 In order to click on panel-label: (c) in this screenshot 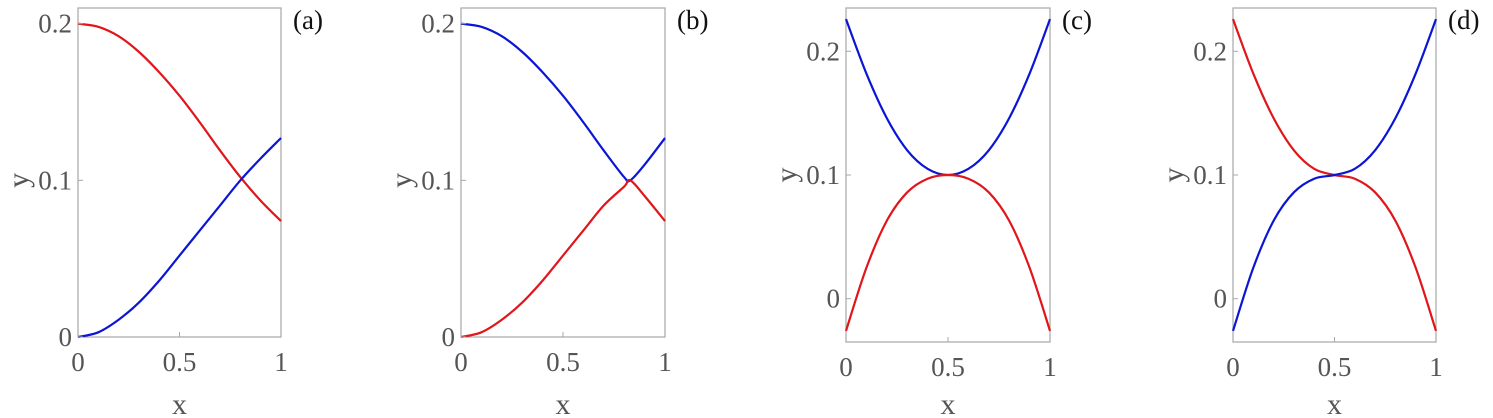, I will do `click(1077, 20)`.